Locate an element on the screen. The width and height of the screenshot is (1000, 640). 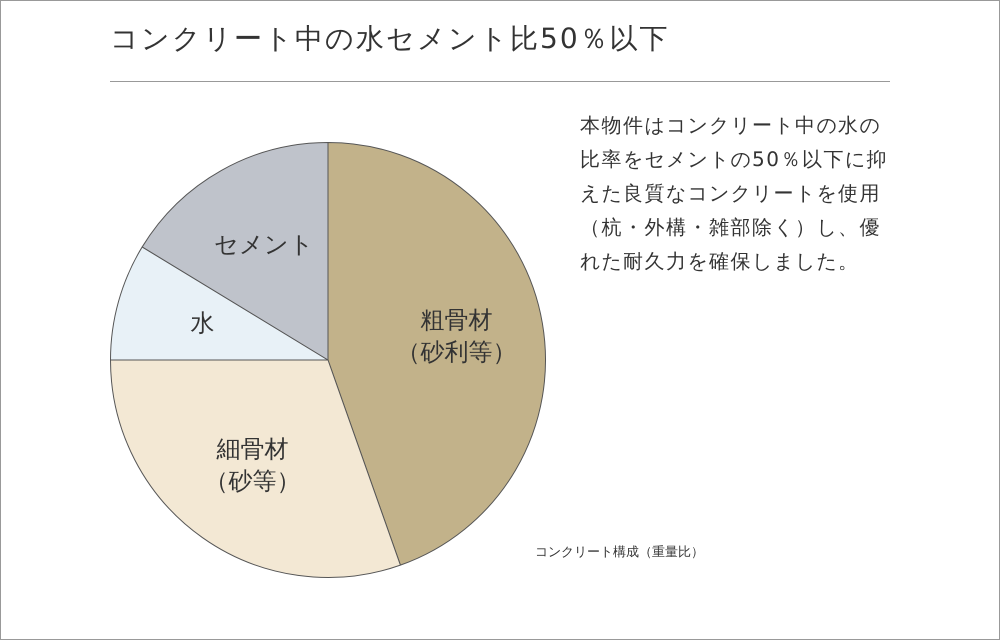
chart-title: コンクリート中の水セメント比50％以下 is located at coordinates (390, 39).